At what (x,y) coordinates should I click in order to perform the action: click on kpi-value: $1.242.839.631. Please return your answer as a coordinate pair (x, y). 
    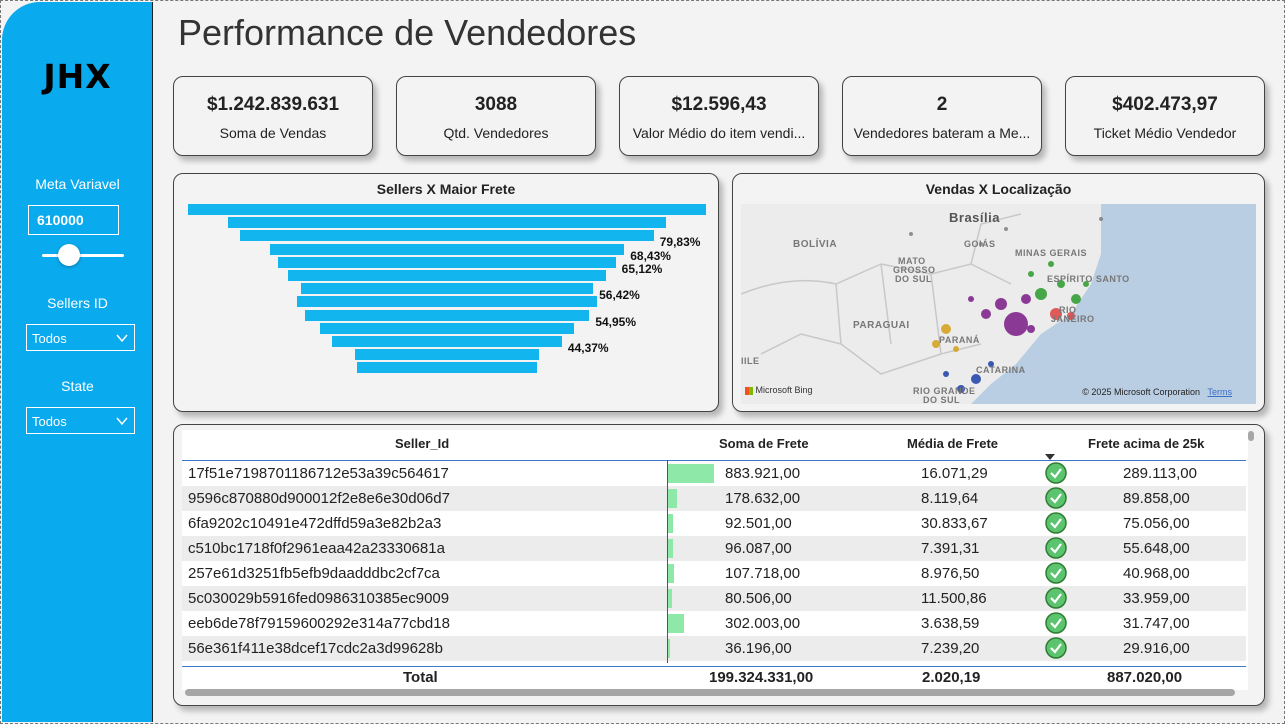
    Looking at the image, I should click on (273, 104).